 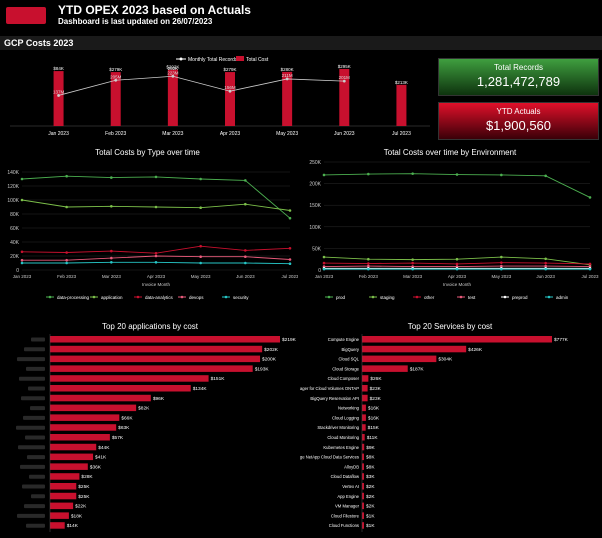 What do you see at coordinates (287, 69) in the screenshot?
I see `bar-data-label: $280K` at bounding box center [287, 69].